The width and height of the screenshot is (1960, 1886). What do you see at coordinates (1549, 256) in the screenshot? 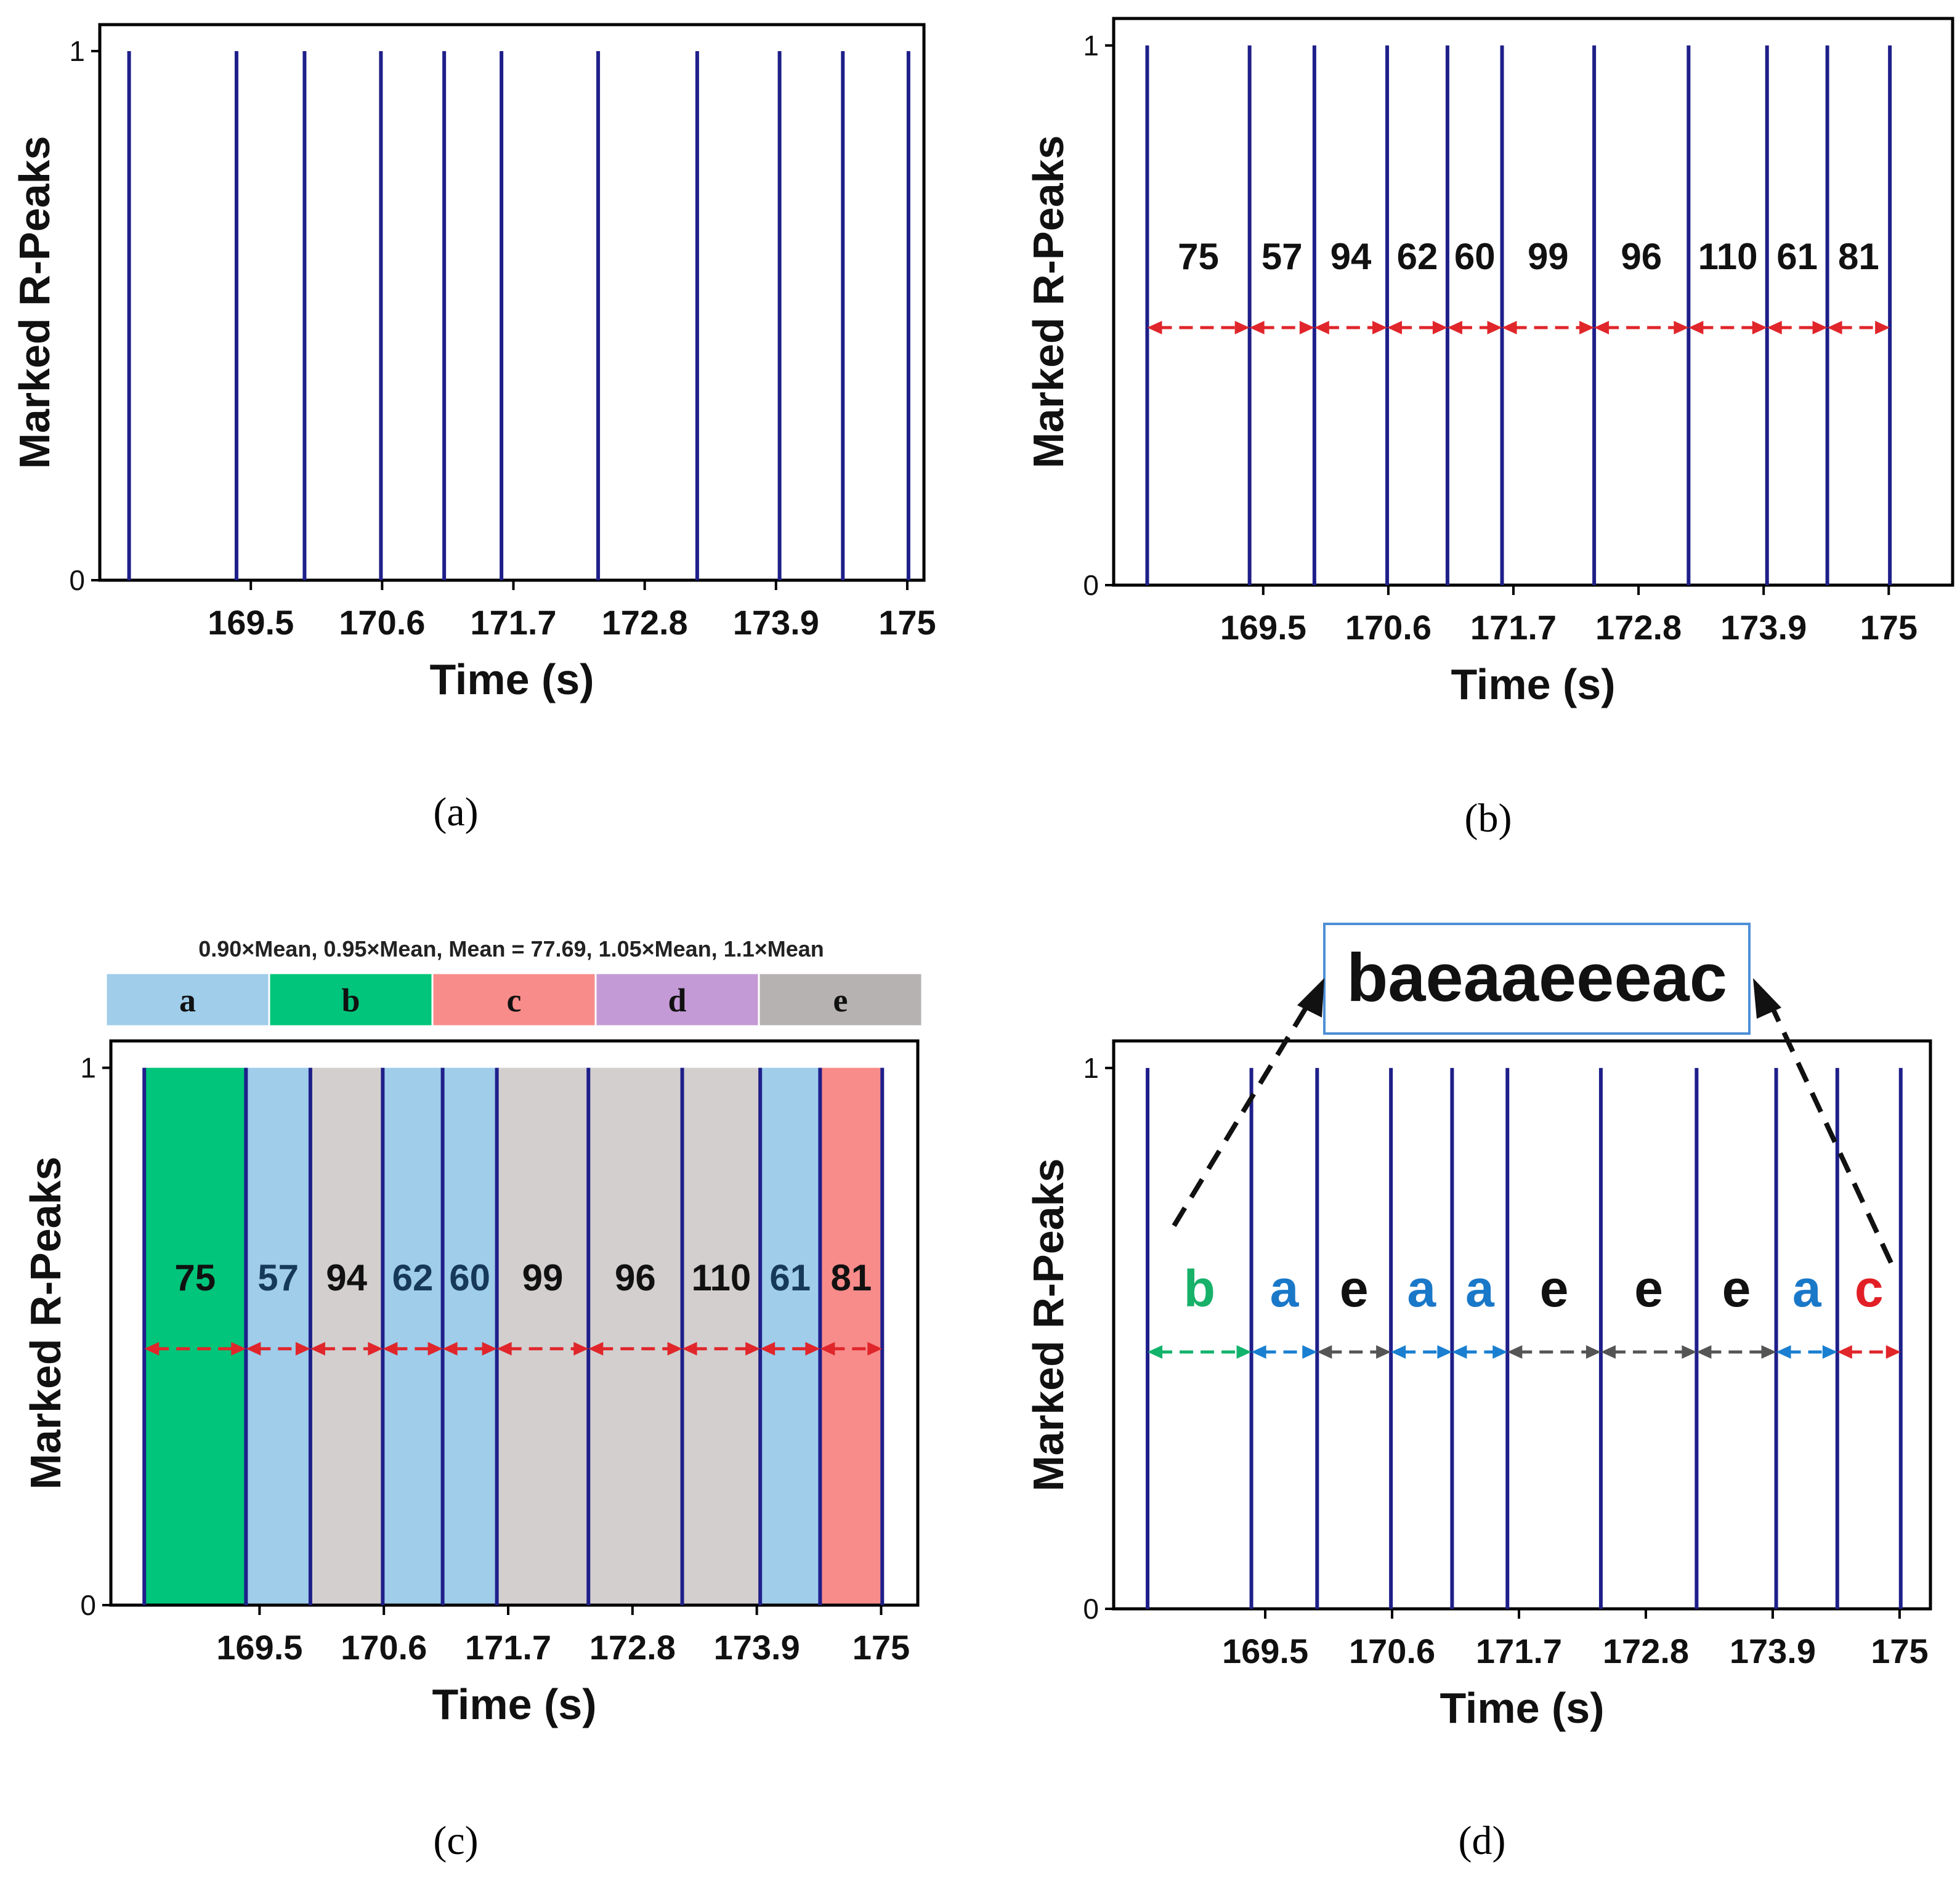
I see `rr-interval-value: 99` at bounding box center [1549, 256].